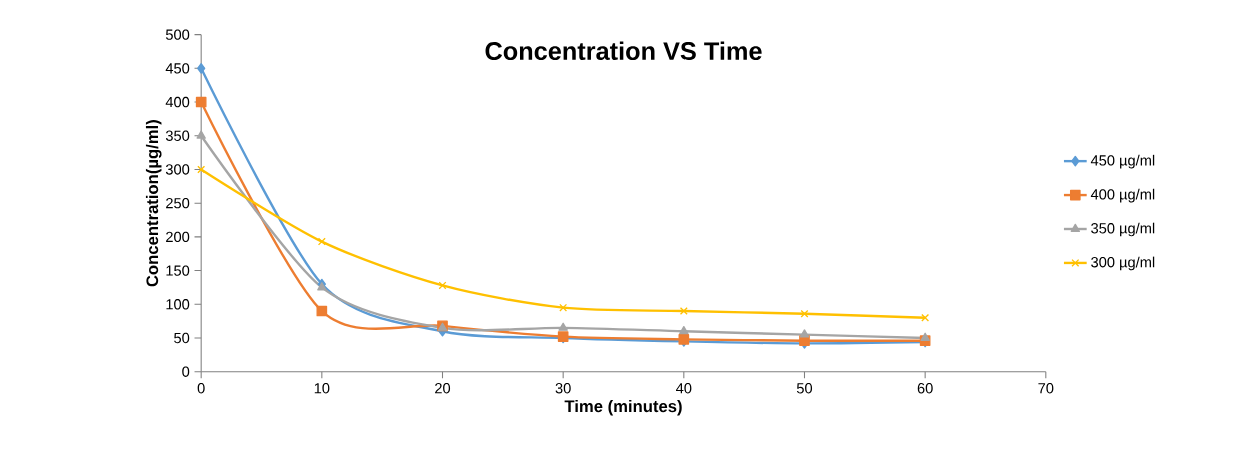 The height and width of the screenshot is (452, 1239). Describe the element at coordinates (178, 237) in the screenshot. I see `y-tick-label: 200` at that location.